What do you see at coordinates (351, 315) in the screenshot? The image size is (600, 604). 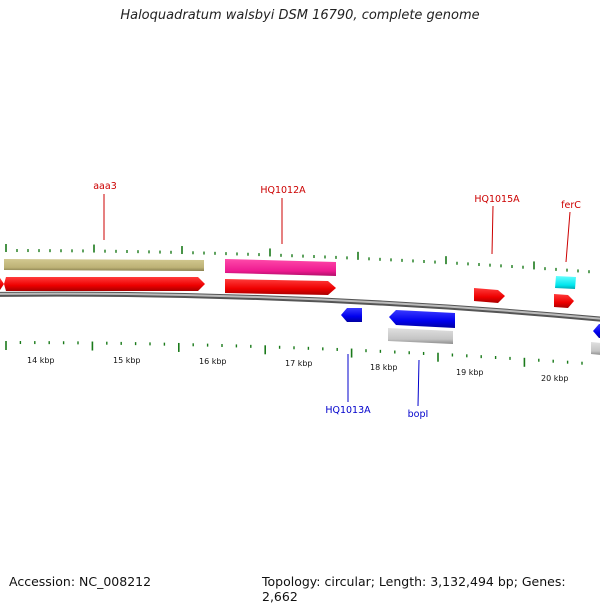 I see `HQ1013A-gene-arrow` at bounding box center [351, 315].